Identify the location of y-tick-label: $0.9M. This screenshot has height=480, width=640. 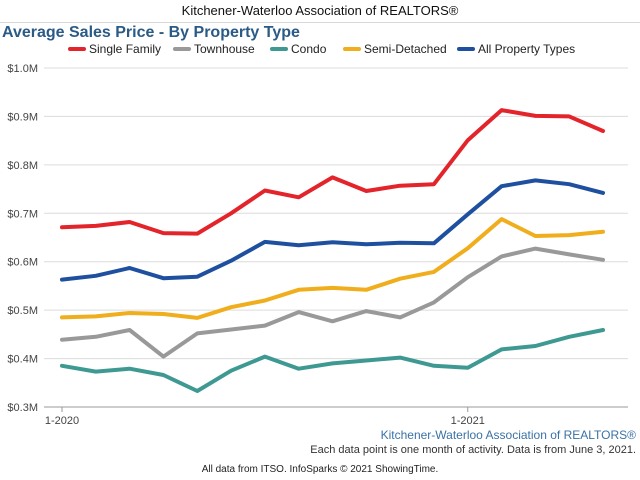
(22, 117).